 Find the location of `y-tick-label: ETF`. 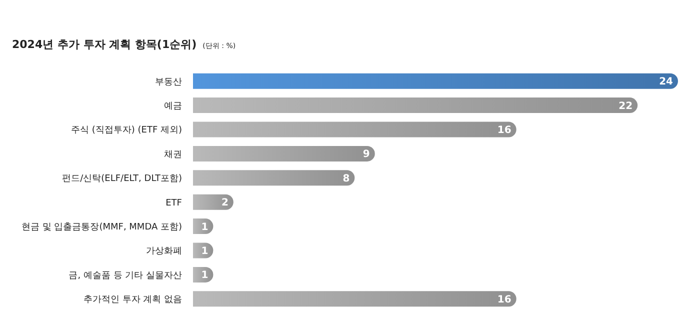

y-tick-label: ETF is located at coordinates (174, 203).